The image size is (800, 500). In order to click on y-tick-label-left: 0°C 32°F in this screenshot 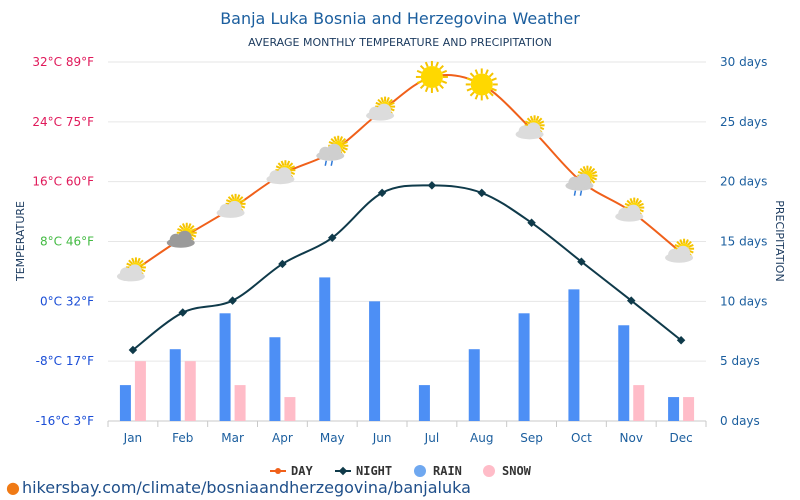, I will do `click(67, 301)`.